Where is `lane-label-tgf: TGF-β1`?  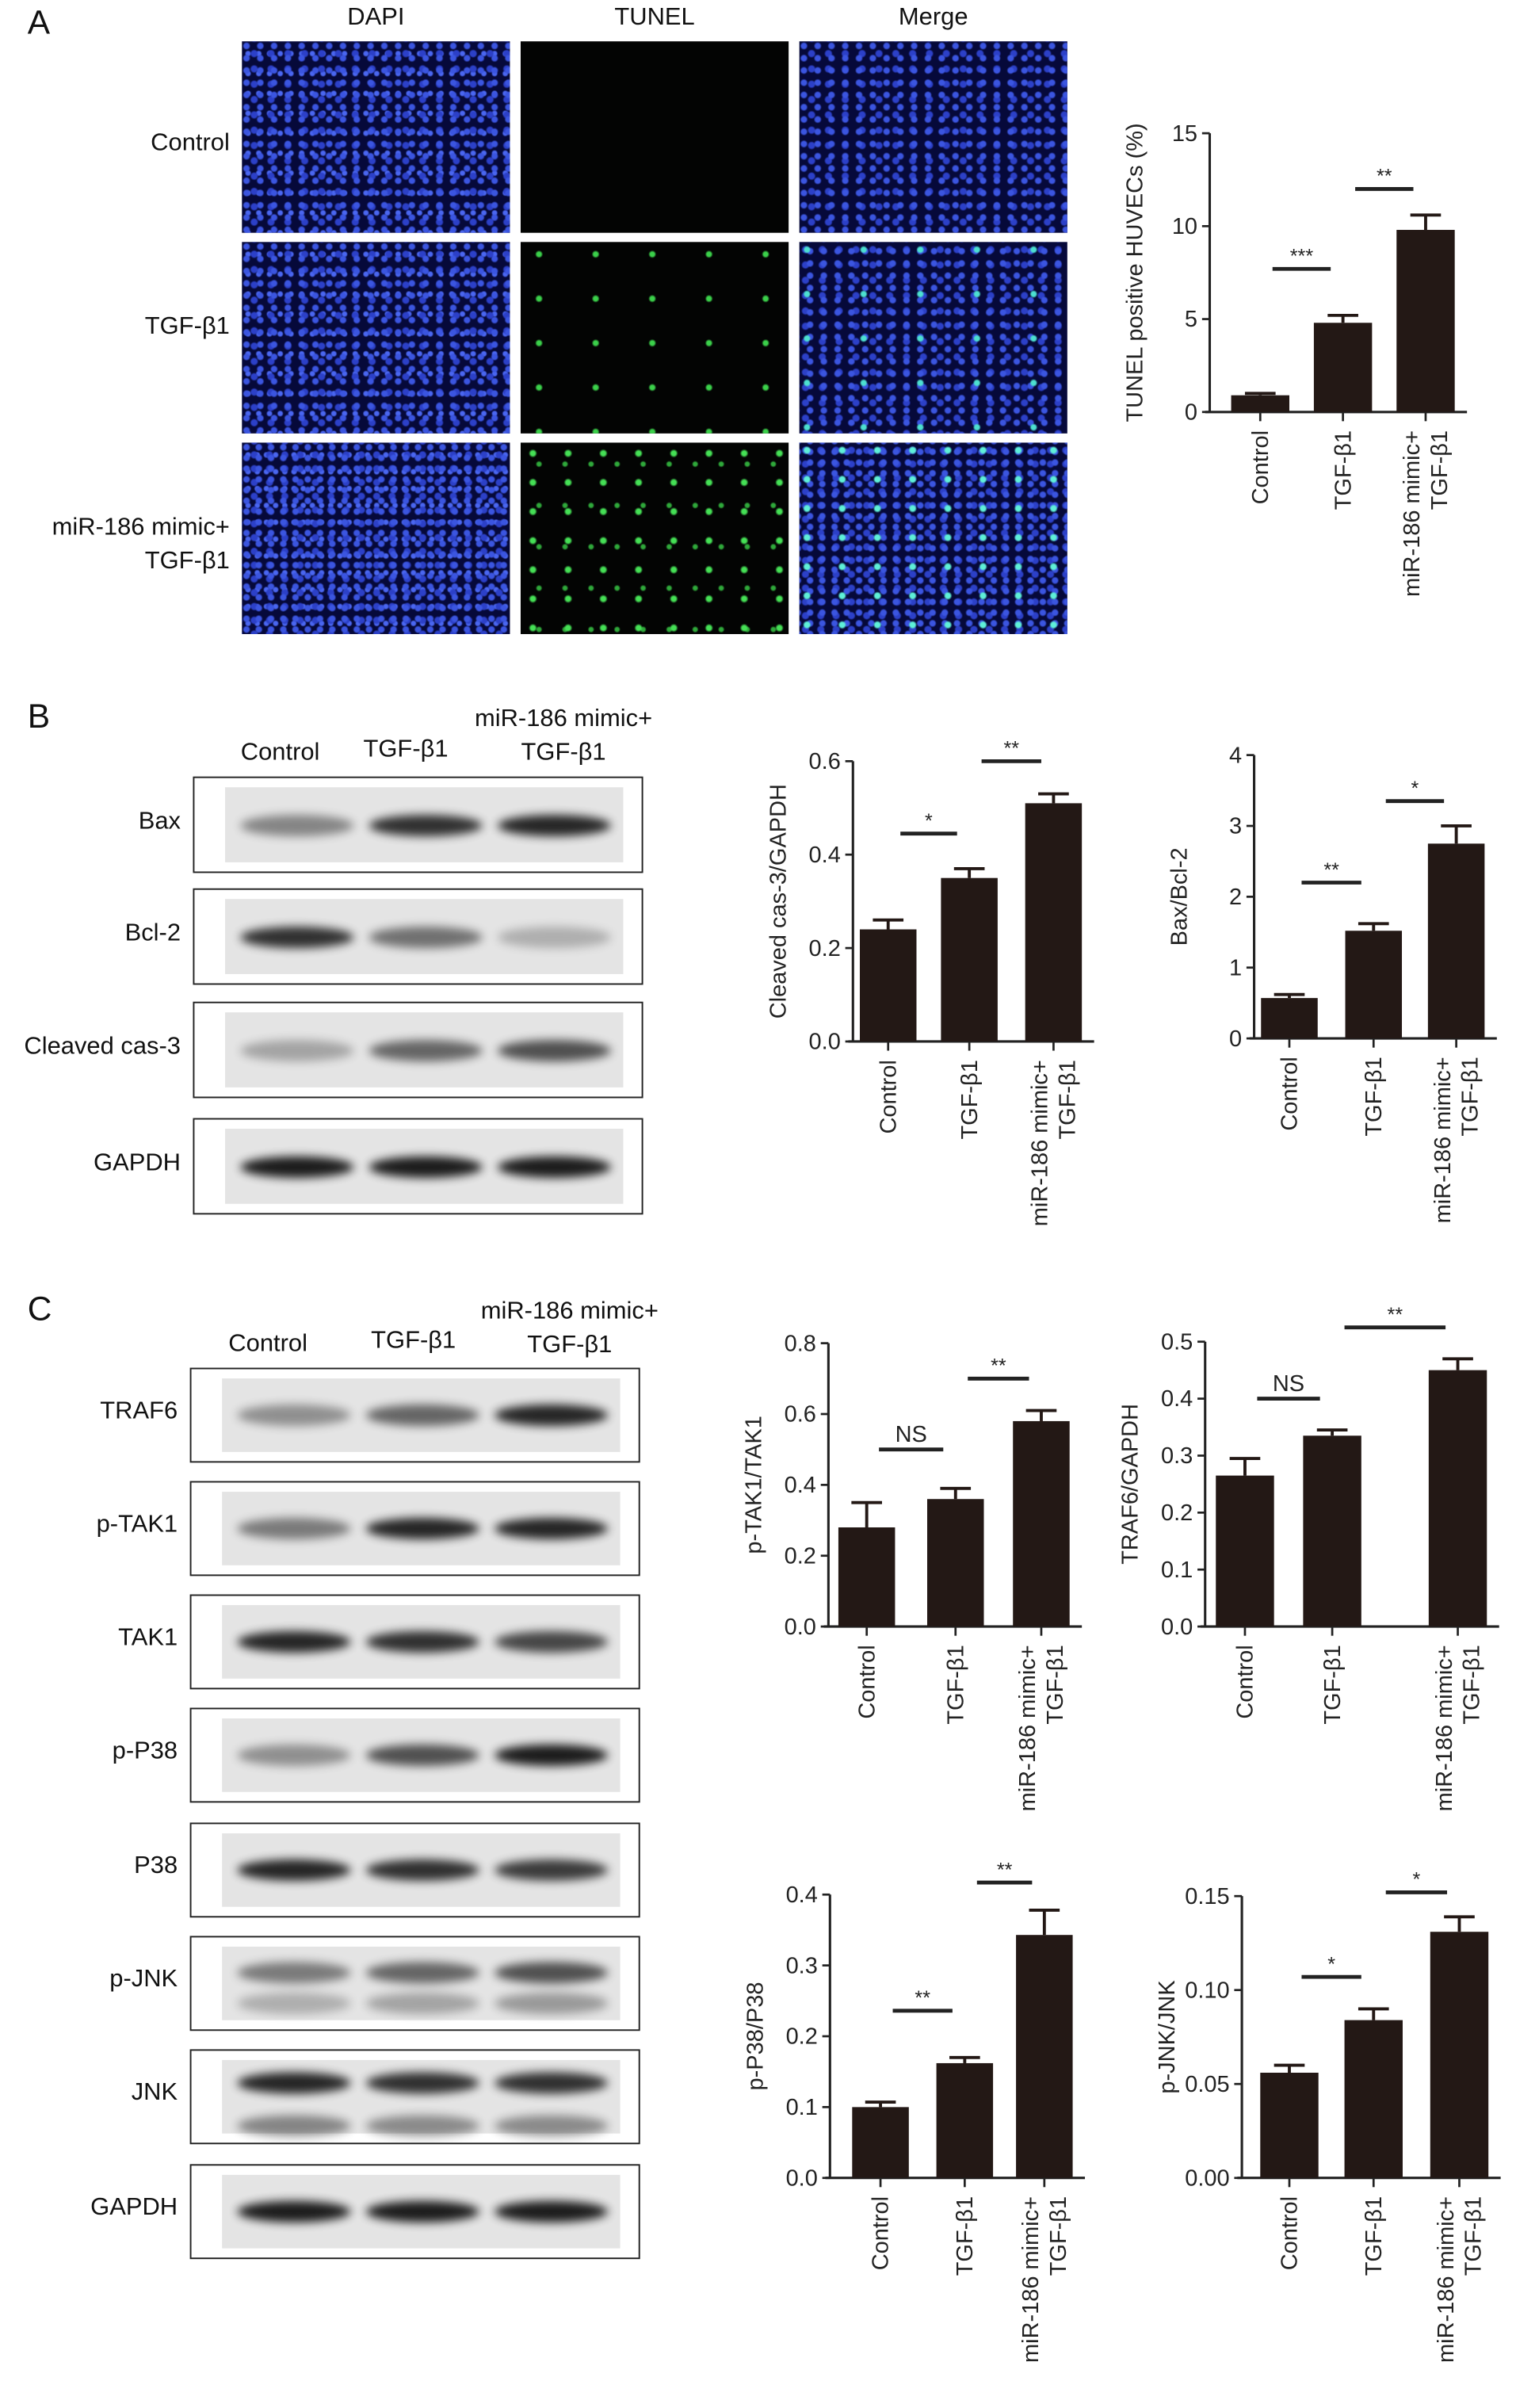 lane-label-tgf: TGF-β1 is located at coordinates (413, 1341).